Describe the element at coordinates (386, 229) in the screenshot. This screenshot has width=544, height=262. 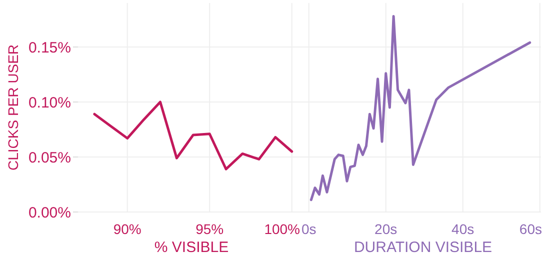
I see `x-tick-label: 20s` at that location.